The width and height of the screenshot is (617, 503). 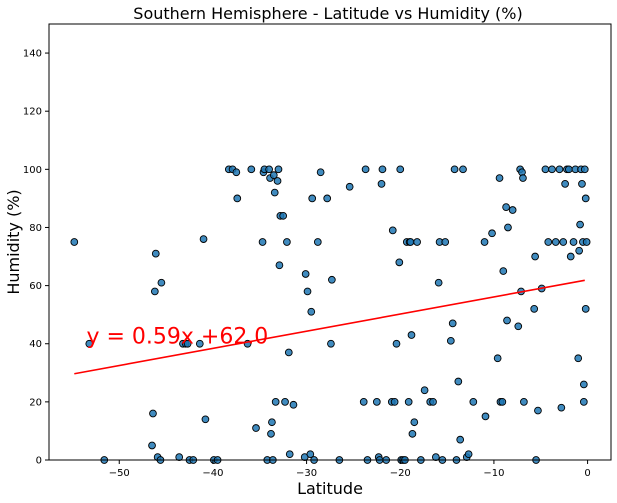 What do you see at coordinates (39, 461) in the screenshot?
I see `y-tick-label: 0` at bounding box center [39, 461].